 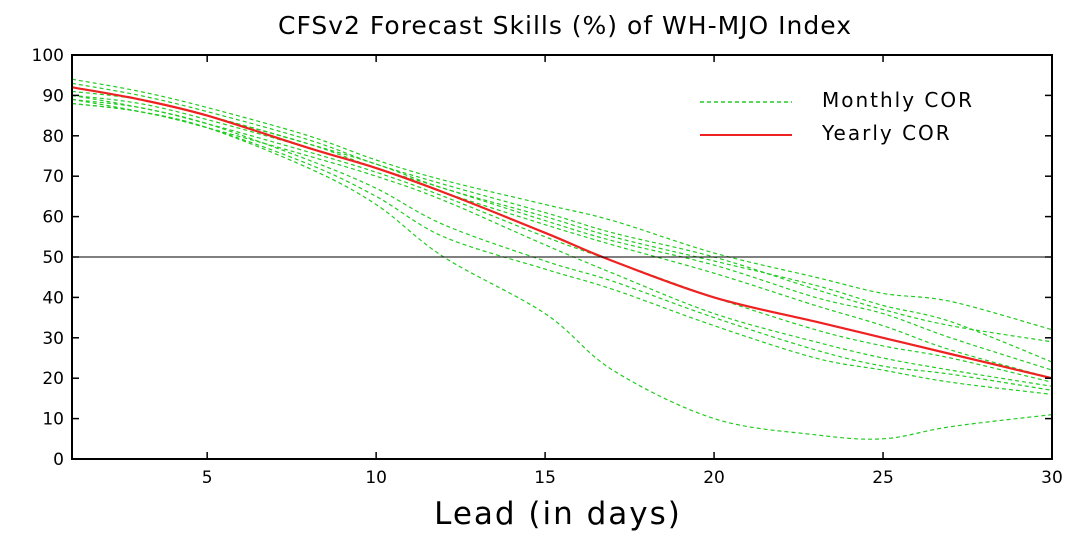 I want to click on x-tick-label-30: 30, so click(x=1052, y=478).